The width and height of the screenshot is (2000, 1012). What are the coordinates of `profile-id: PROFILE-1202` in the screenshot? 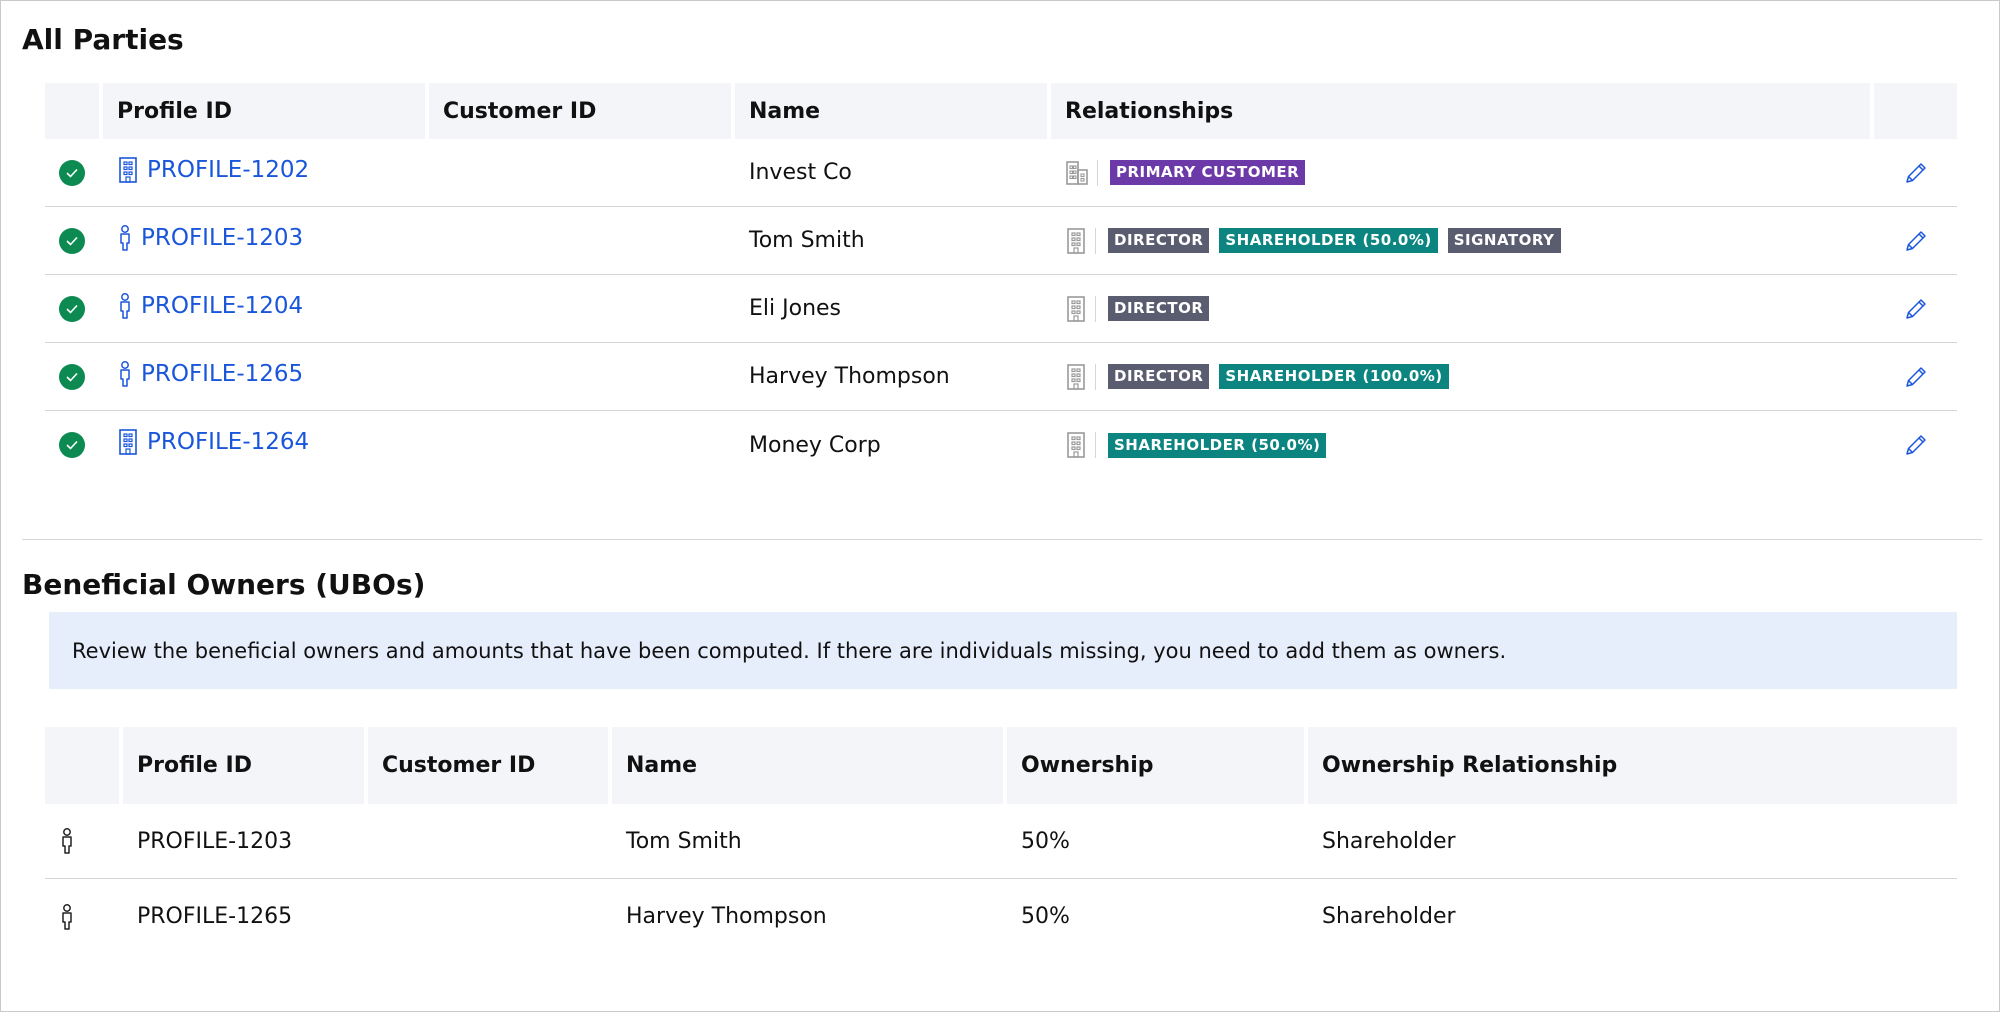 It's located at (213, 170).